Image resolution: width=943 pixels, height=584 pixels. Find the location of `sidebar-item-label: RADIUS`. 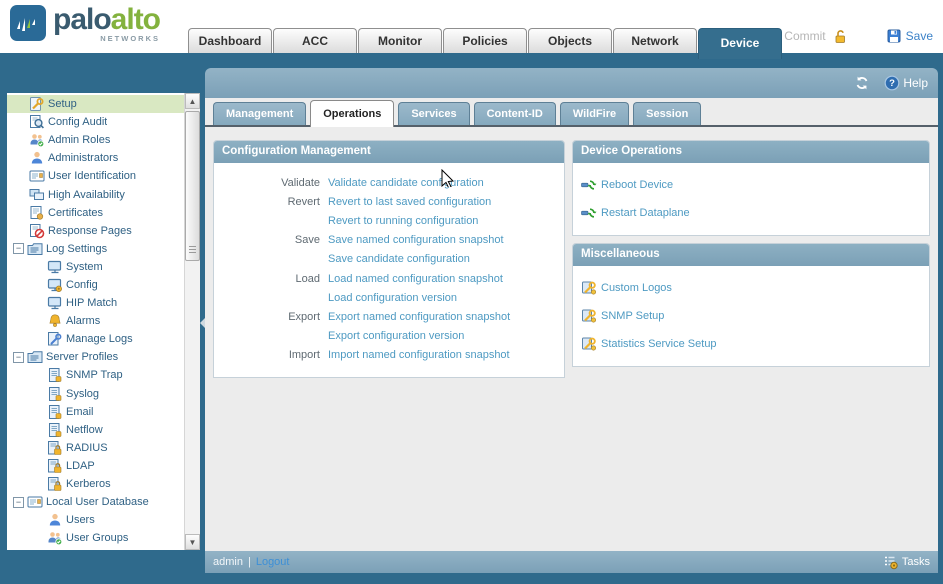

sidebar-item-label: RADIUS is located at coordinates (87, 447).